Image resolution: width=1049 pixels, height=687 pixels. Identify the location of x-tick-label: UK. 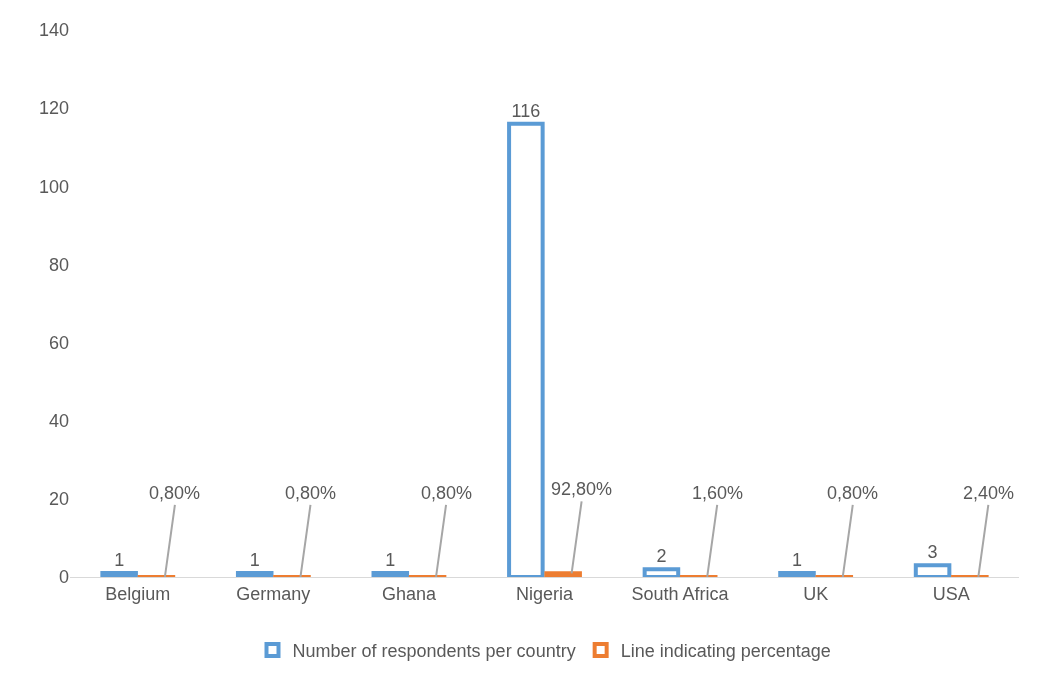
(816, 593).